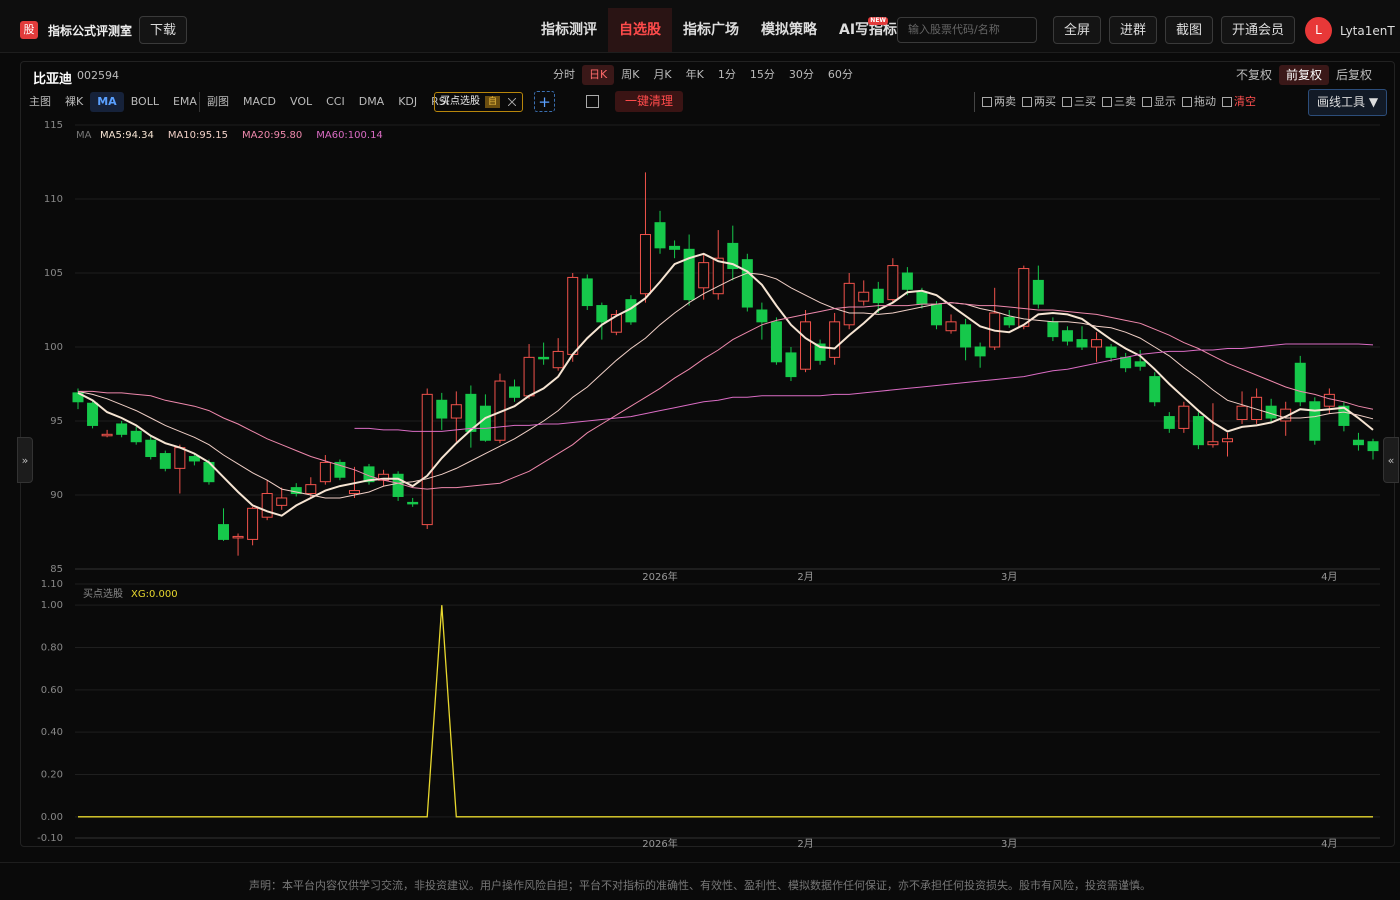 Image resolution: width=1400 pixels, height=900 pixels. I want to click on avatar: L, so click(1318, 30).